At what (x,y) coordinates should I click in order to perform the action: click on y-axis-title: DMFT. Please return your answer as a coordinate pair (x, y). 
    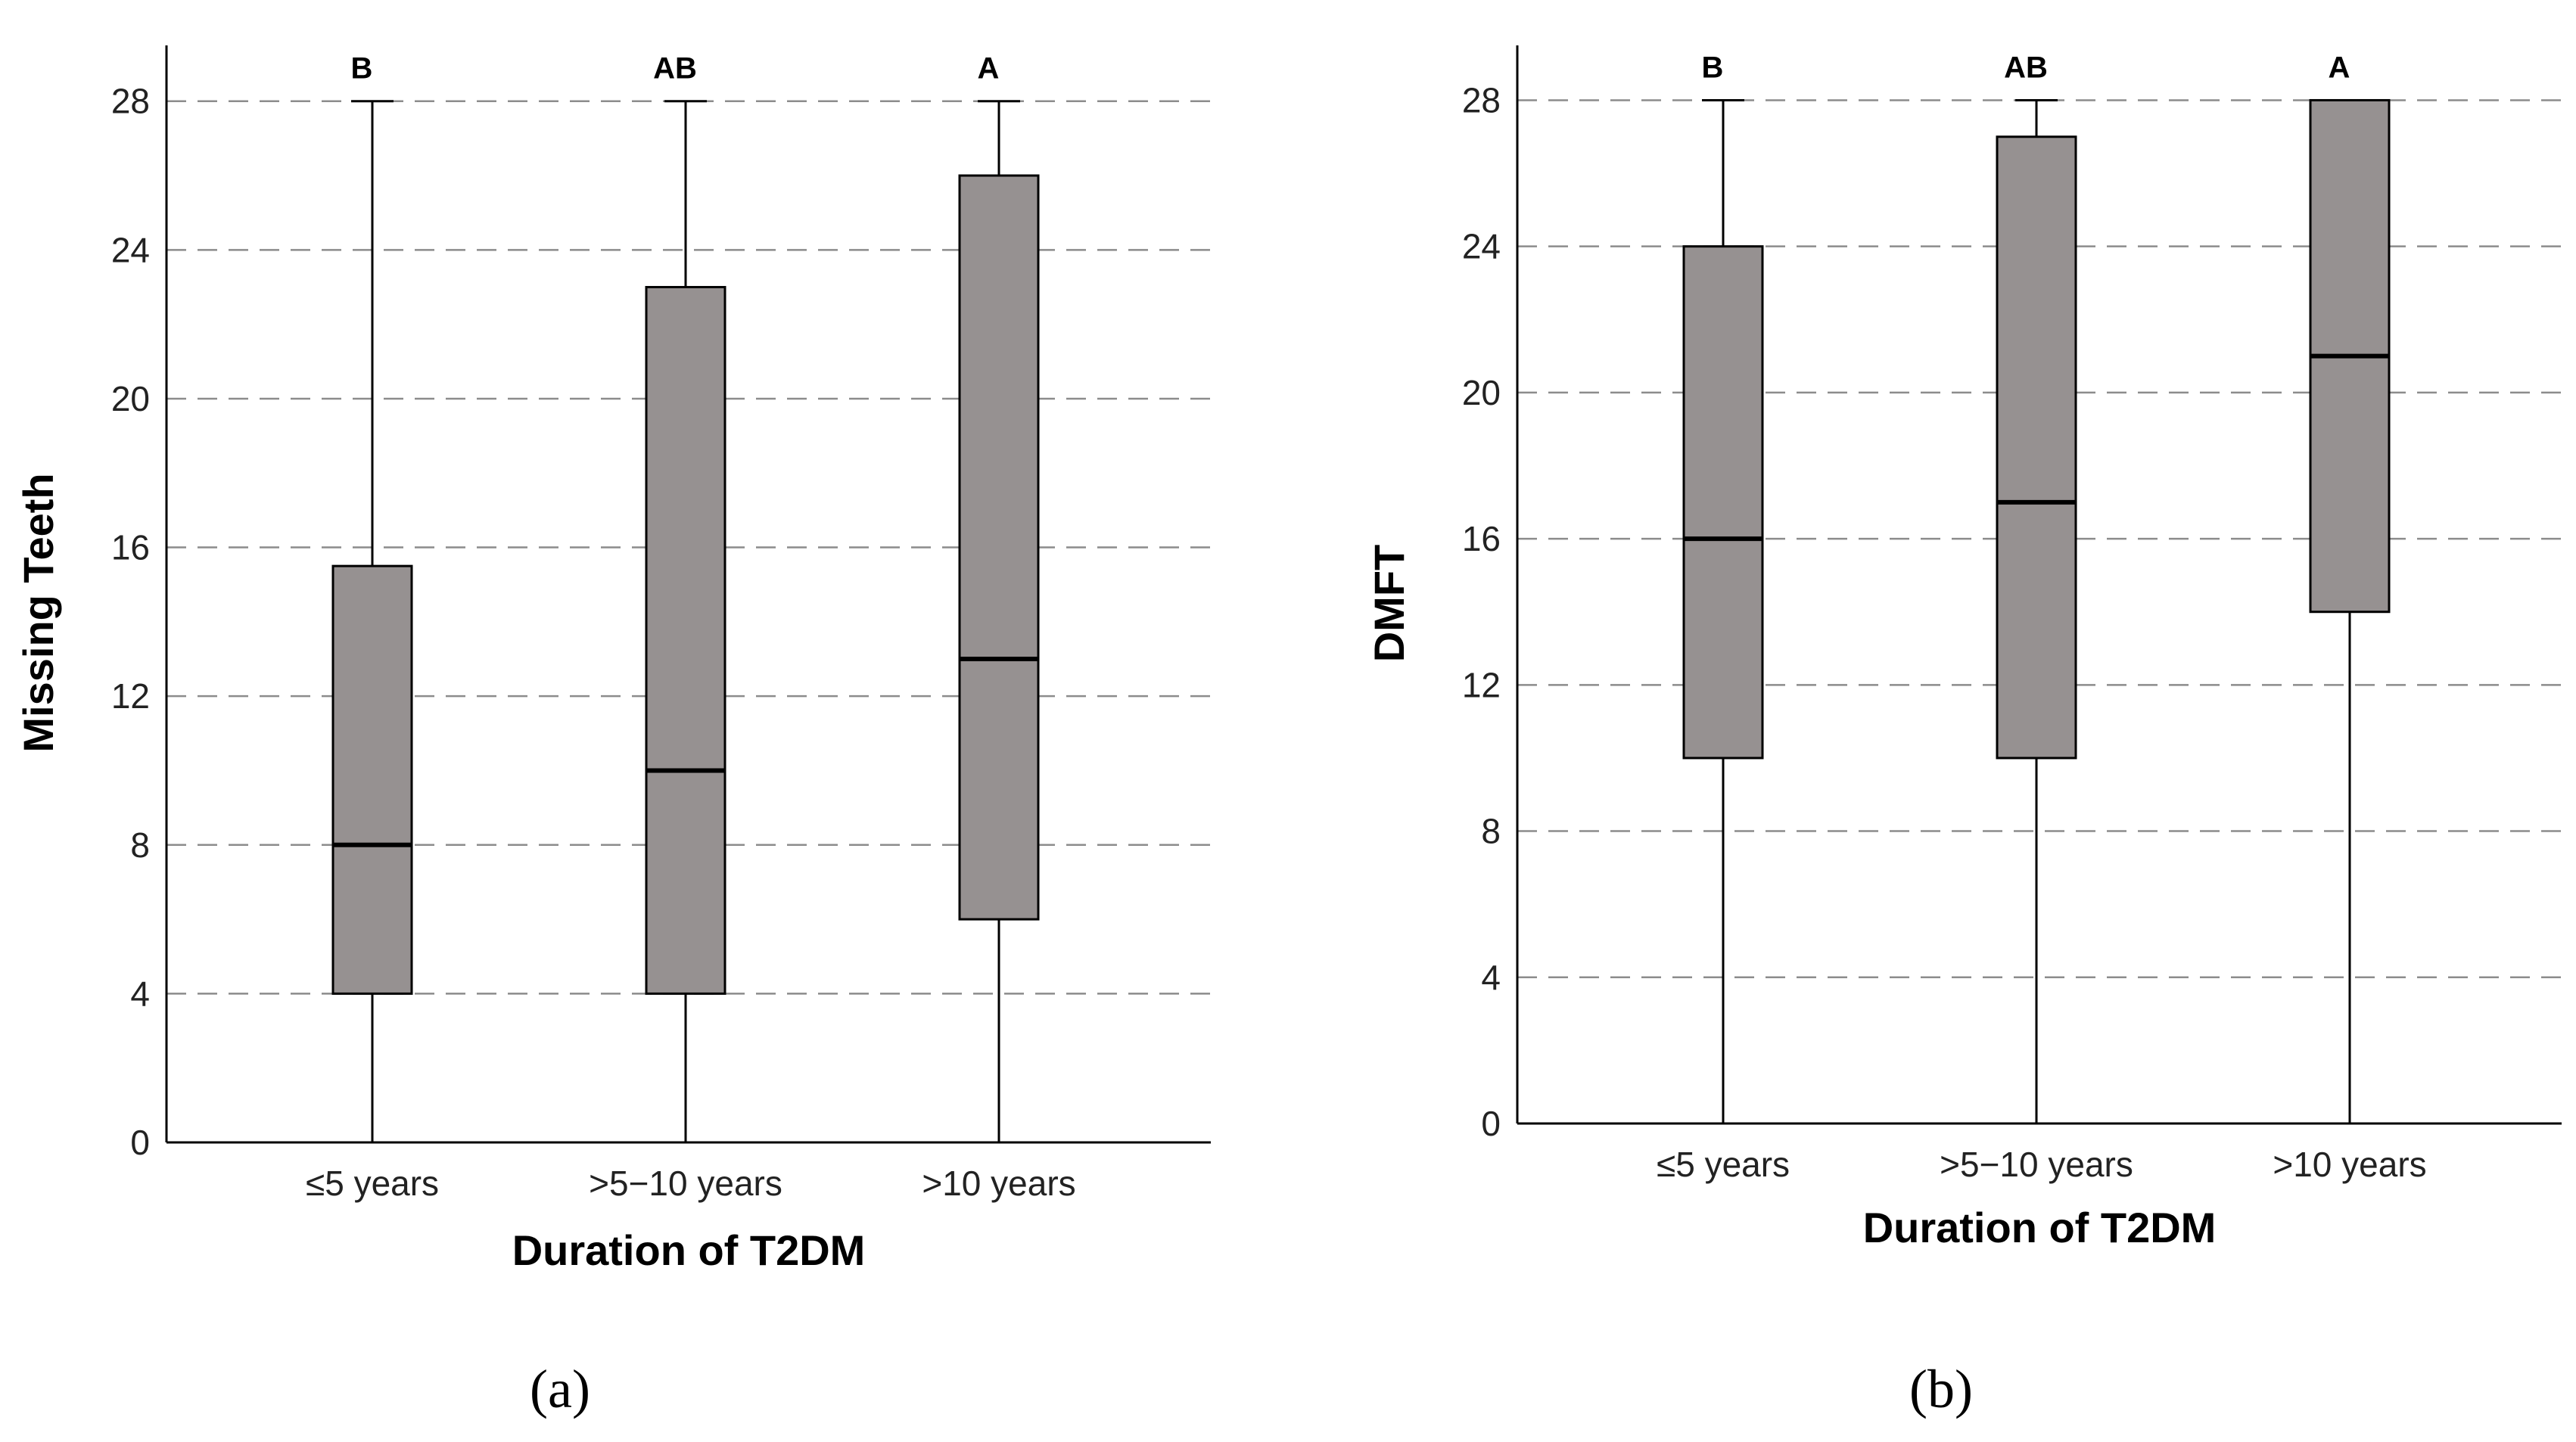
    Looking at the image, I should click on (1389, 604).